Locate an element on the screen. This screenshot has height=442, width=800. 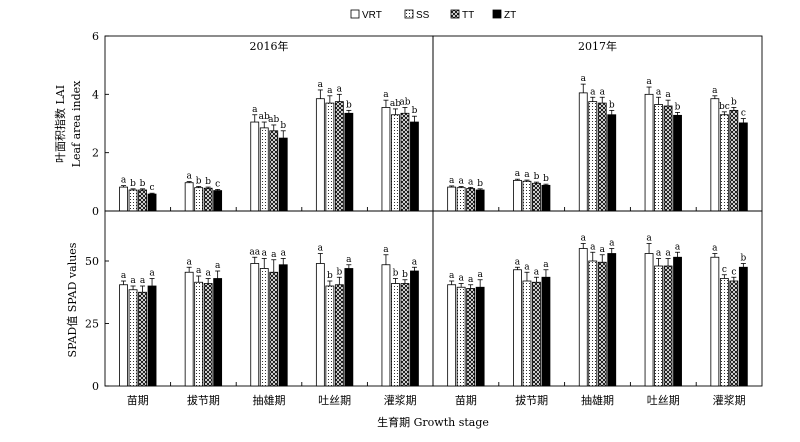
sig-label-lai-2017-zt-3: b is located at coordinates (678, 107).